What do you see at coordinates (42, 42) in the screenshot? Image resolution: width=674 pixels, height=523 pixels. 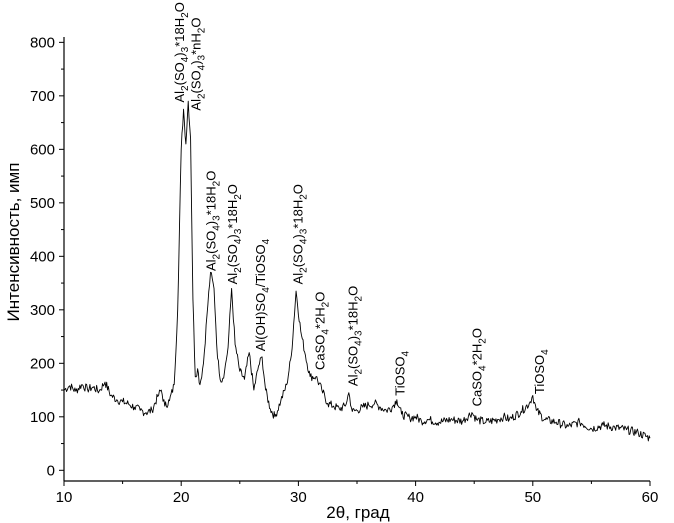 I see `y-tick-label: 800` at bounding box center [42, 42].